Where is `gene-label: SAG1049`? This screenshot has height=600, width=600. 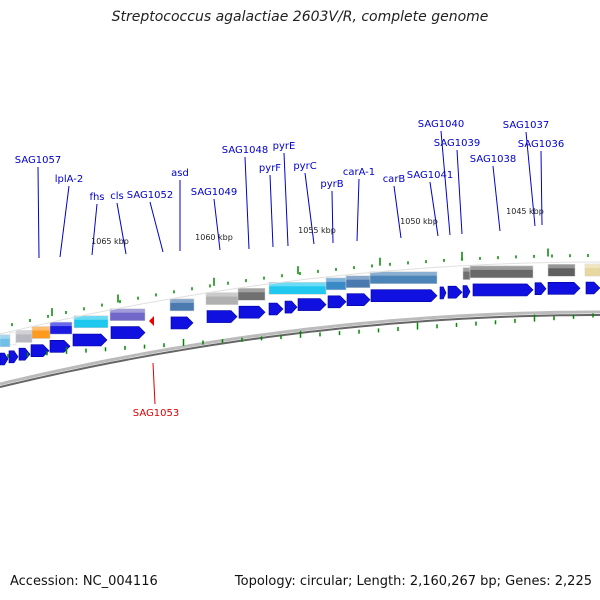
gene-label: SAG1049 is located at coordinates (214, 192).